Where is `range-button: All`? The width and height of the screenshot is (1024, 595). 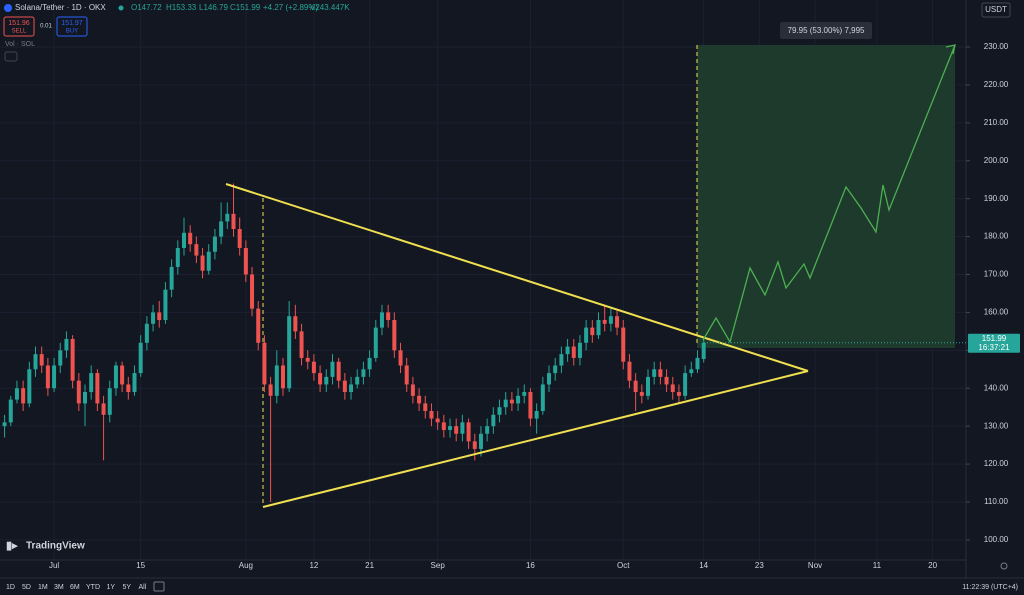 range-button: All is located at coordinates (143, 587).